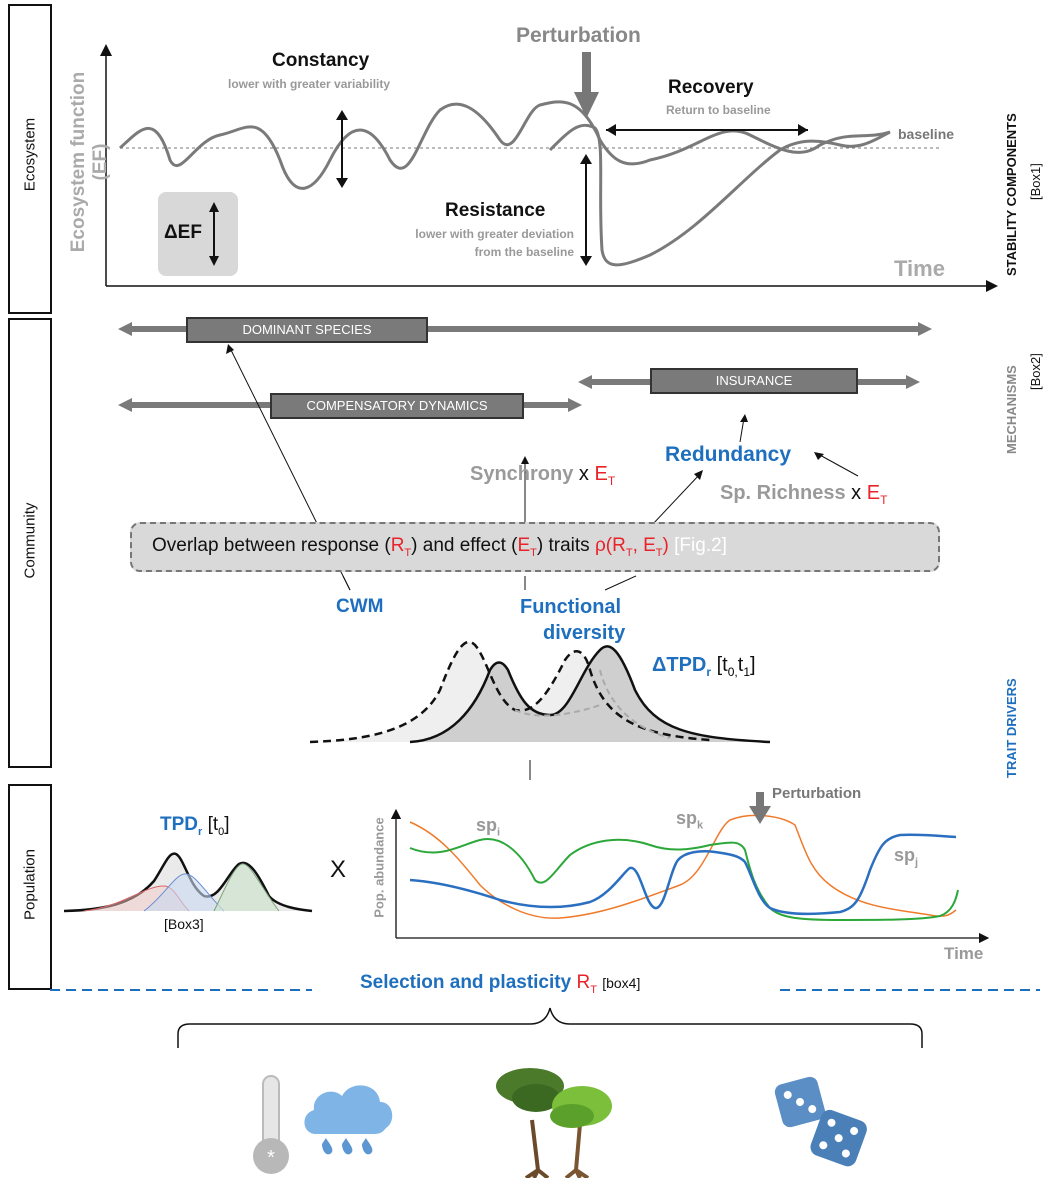 The image size is (1049, 1180). What do you see at coordinates (338, 869) in the screenshot?
I see `times-symbol: X` at bounding box center [338, 869].